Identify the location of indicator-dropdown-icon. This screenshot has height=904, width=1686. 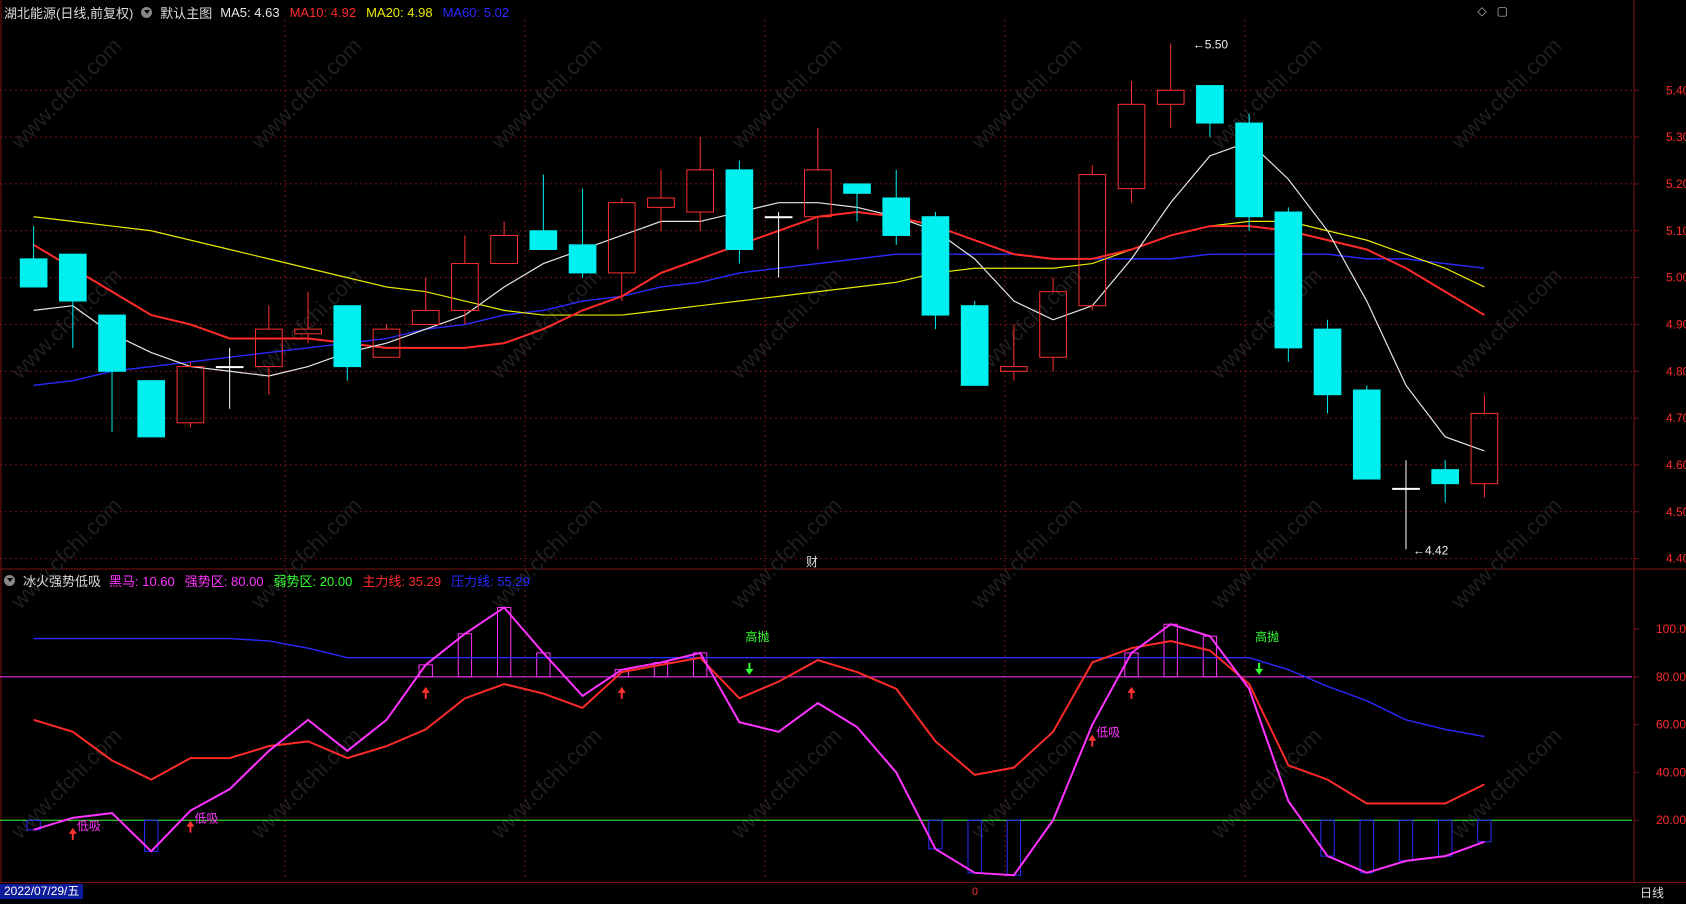
(9, 580).